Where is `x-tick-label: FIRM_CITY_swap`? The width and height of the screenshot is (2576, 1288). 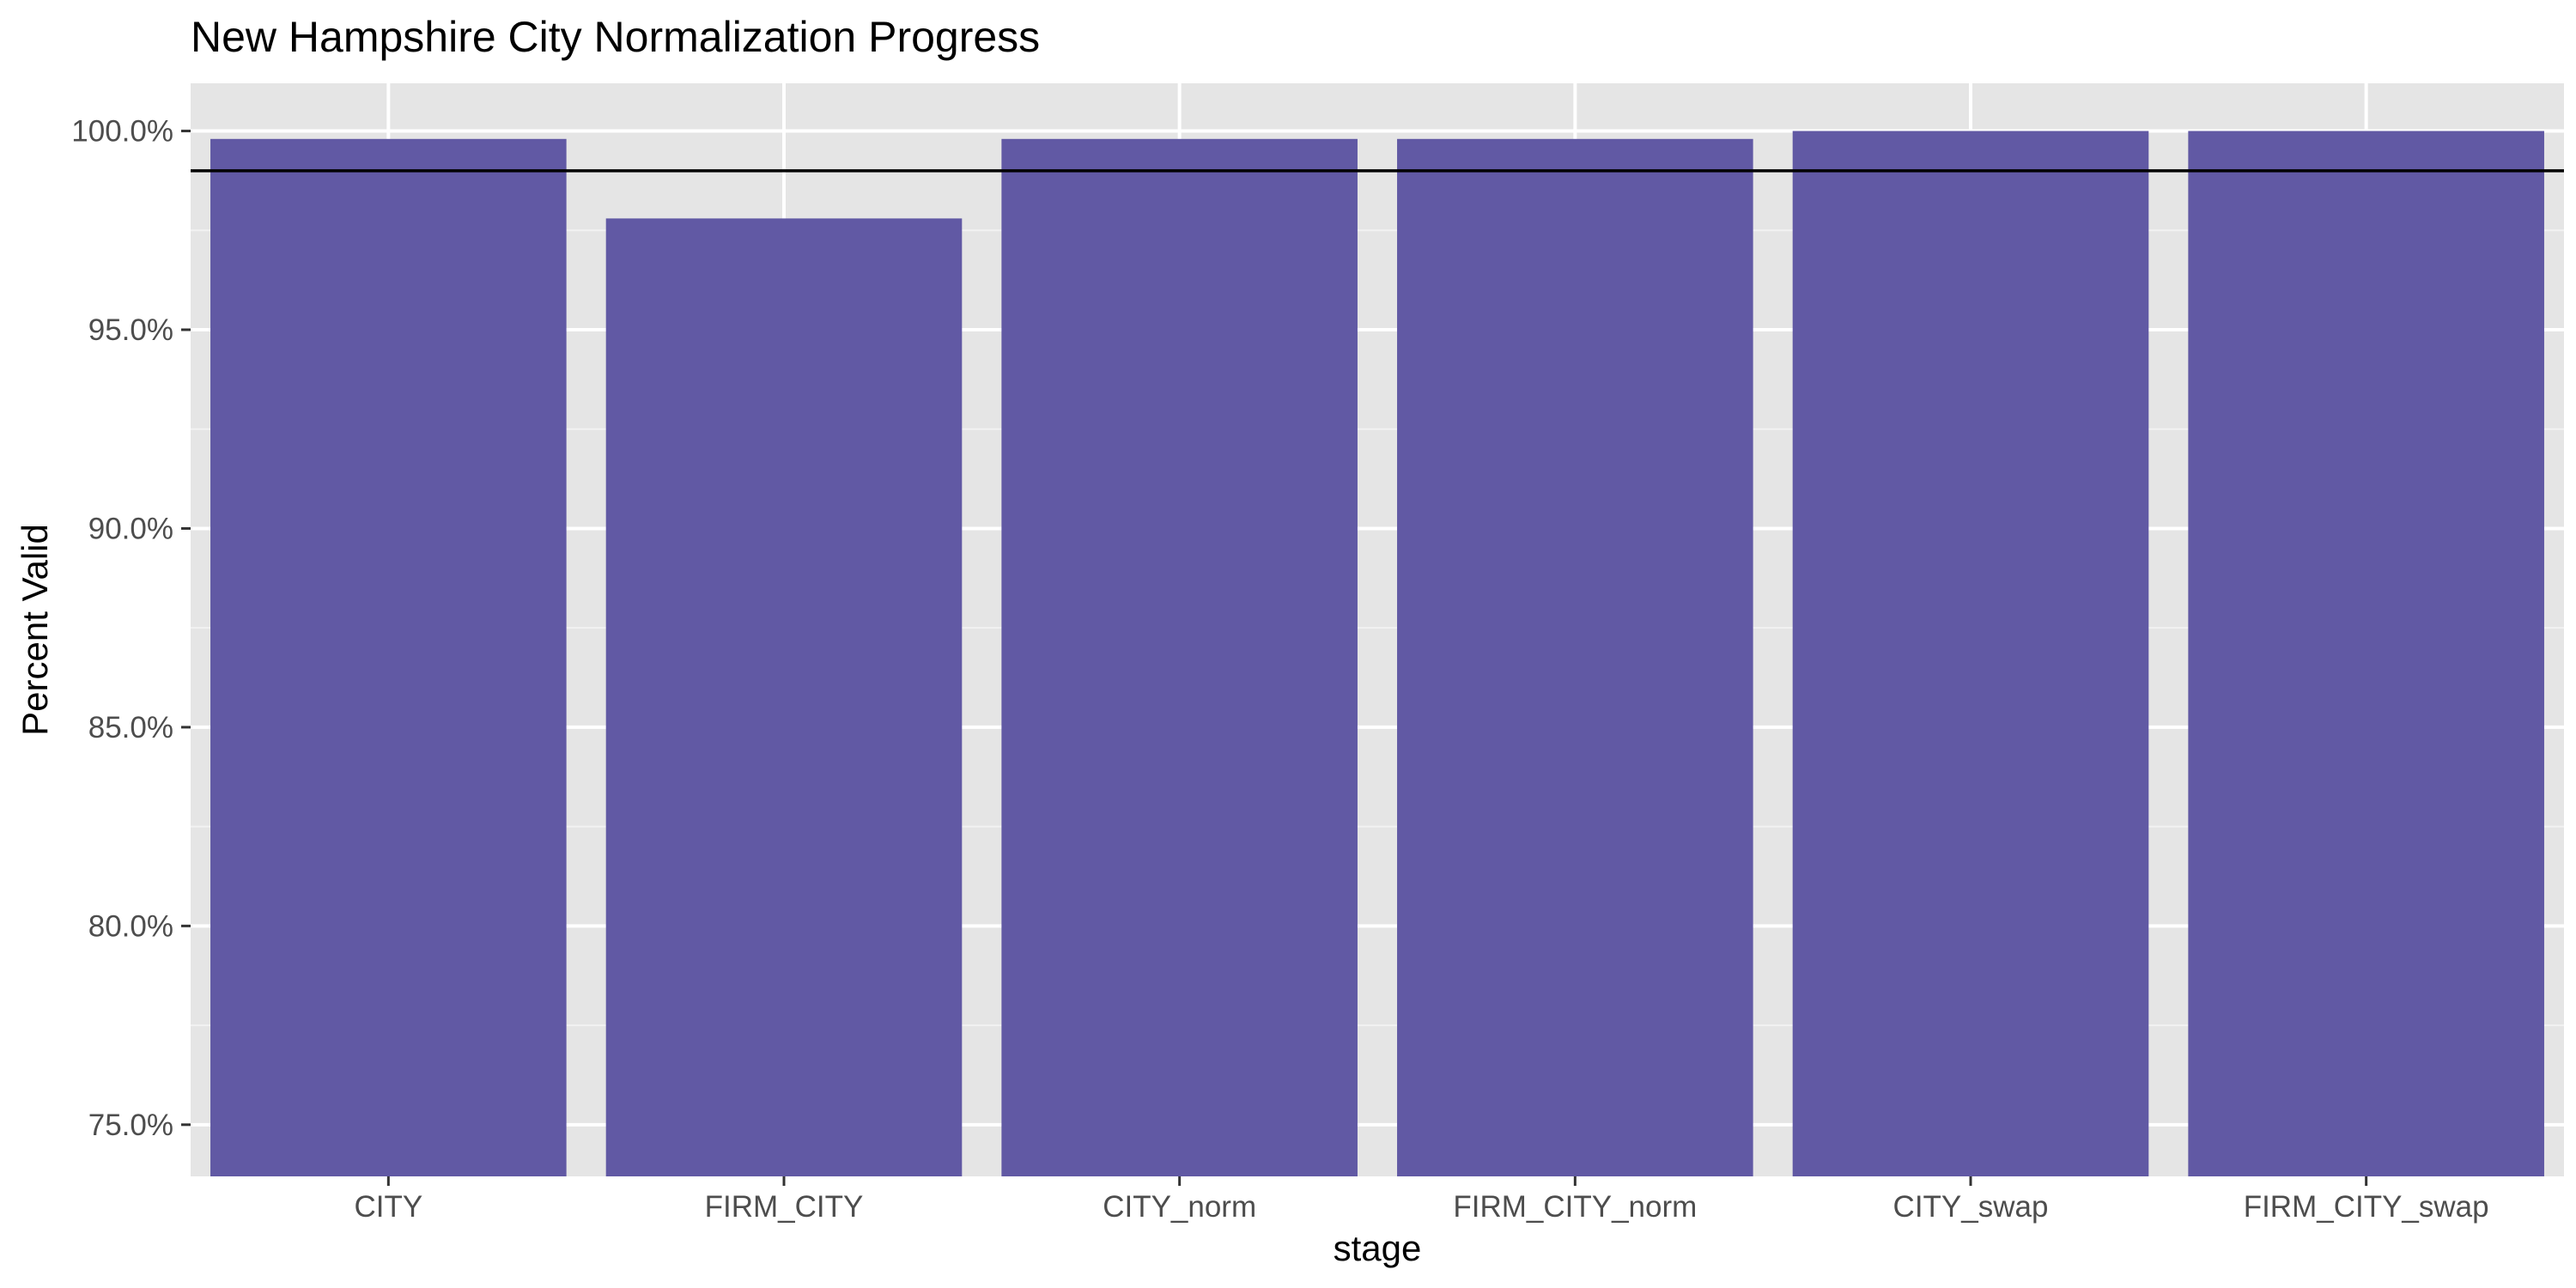 x-tick-label: FIRM_CITY_swap is located at coordinates (2367, 1207).